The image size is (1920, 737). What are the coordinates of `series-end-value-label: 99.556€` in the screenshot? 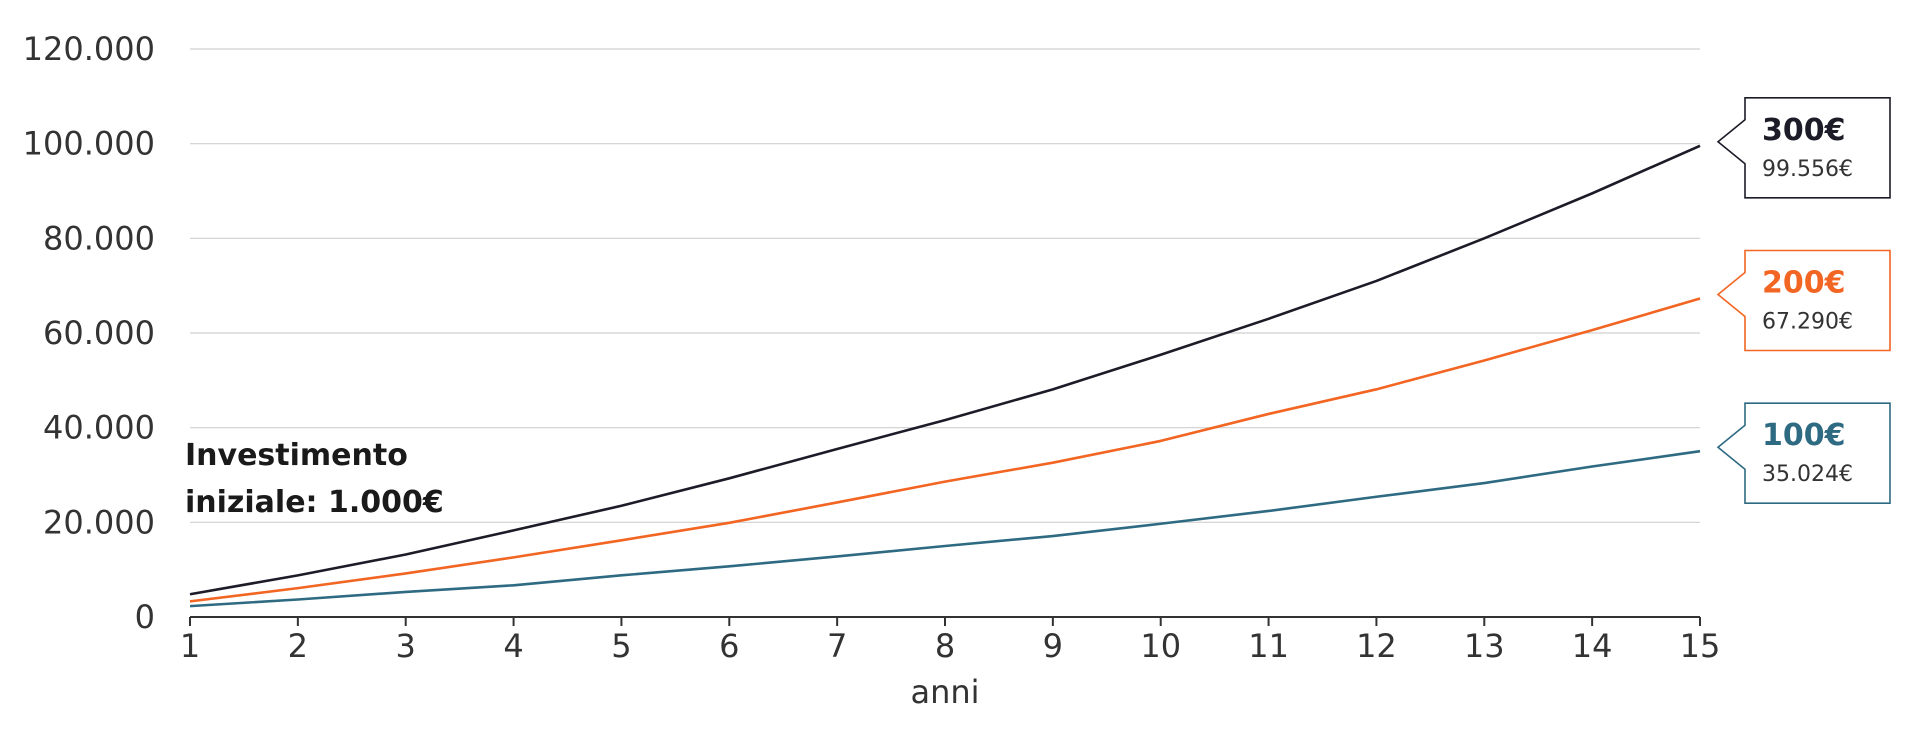 It's located at (1807, 169).